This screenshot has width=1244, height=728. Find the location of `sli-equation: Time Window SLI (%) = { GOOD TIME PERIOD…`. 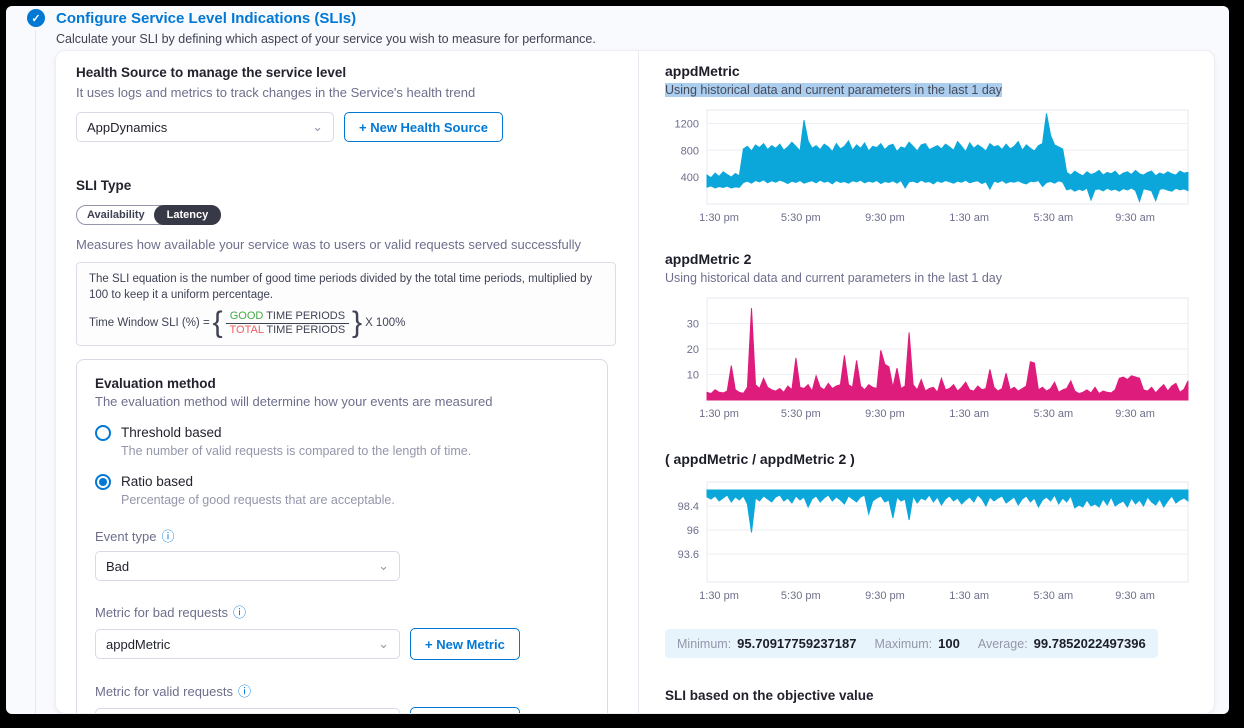

sli-equation: Time Window SLI (%) = { GOOD TIME PERIOD… is located at coordinates (346, 323).